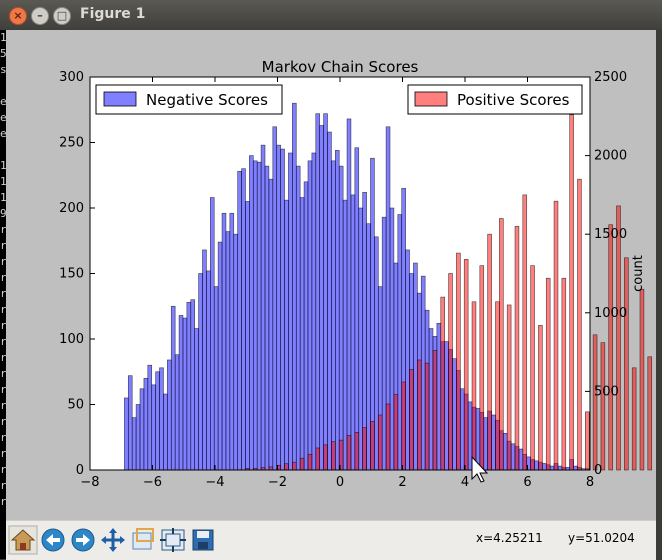  I want to click on y-left-tick-label: 100, so click(71, 339).